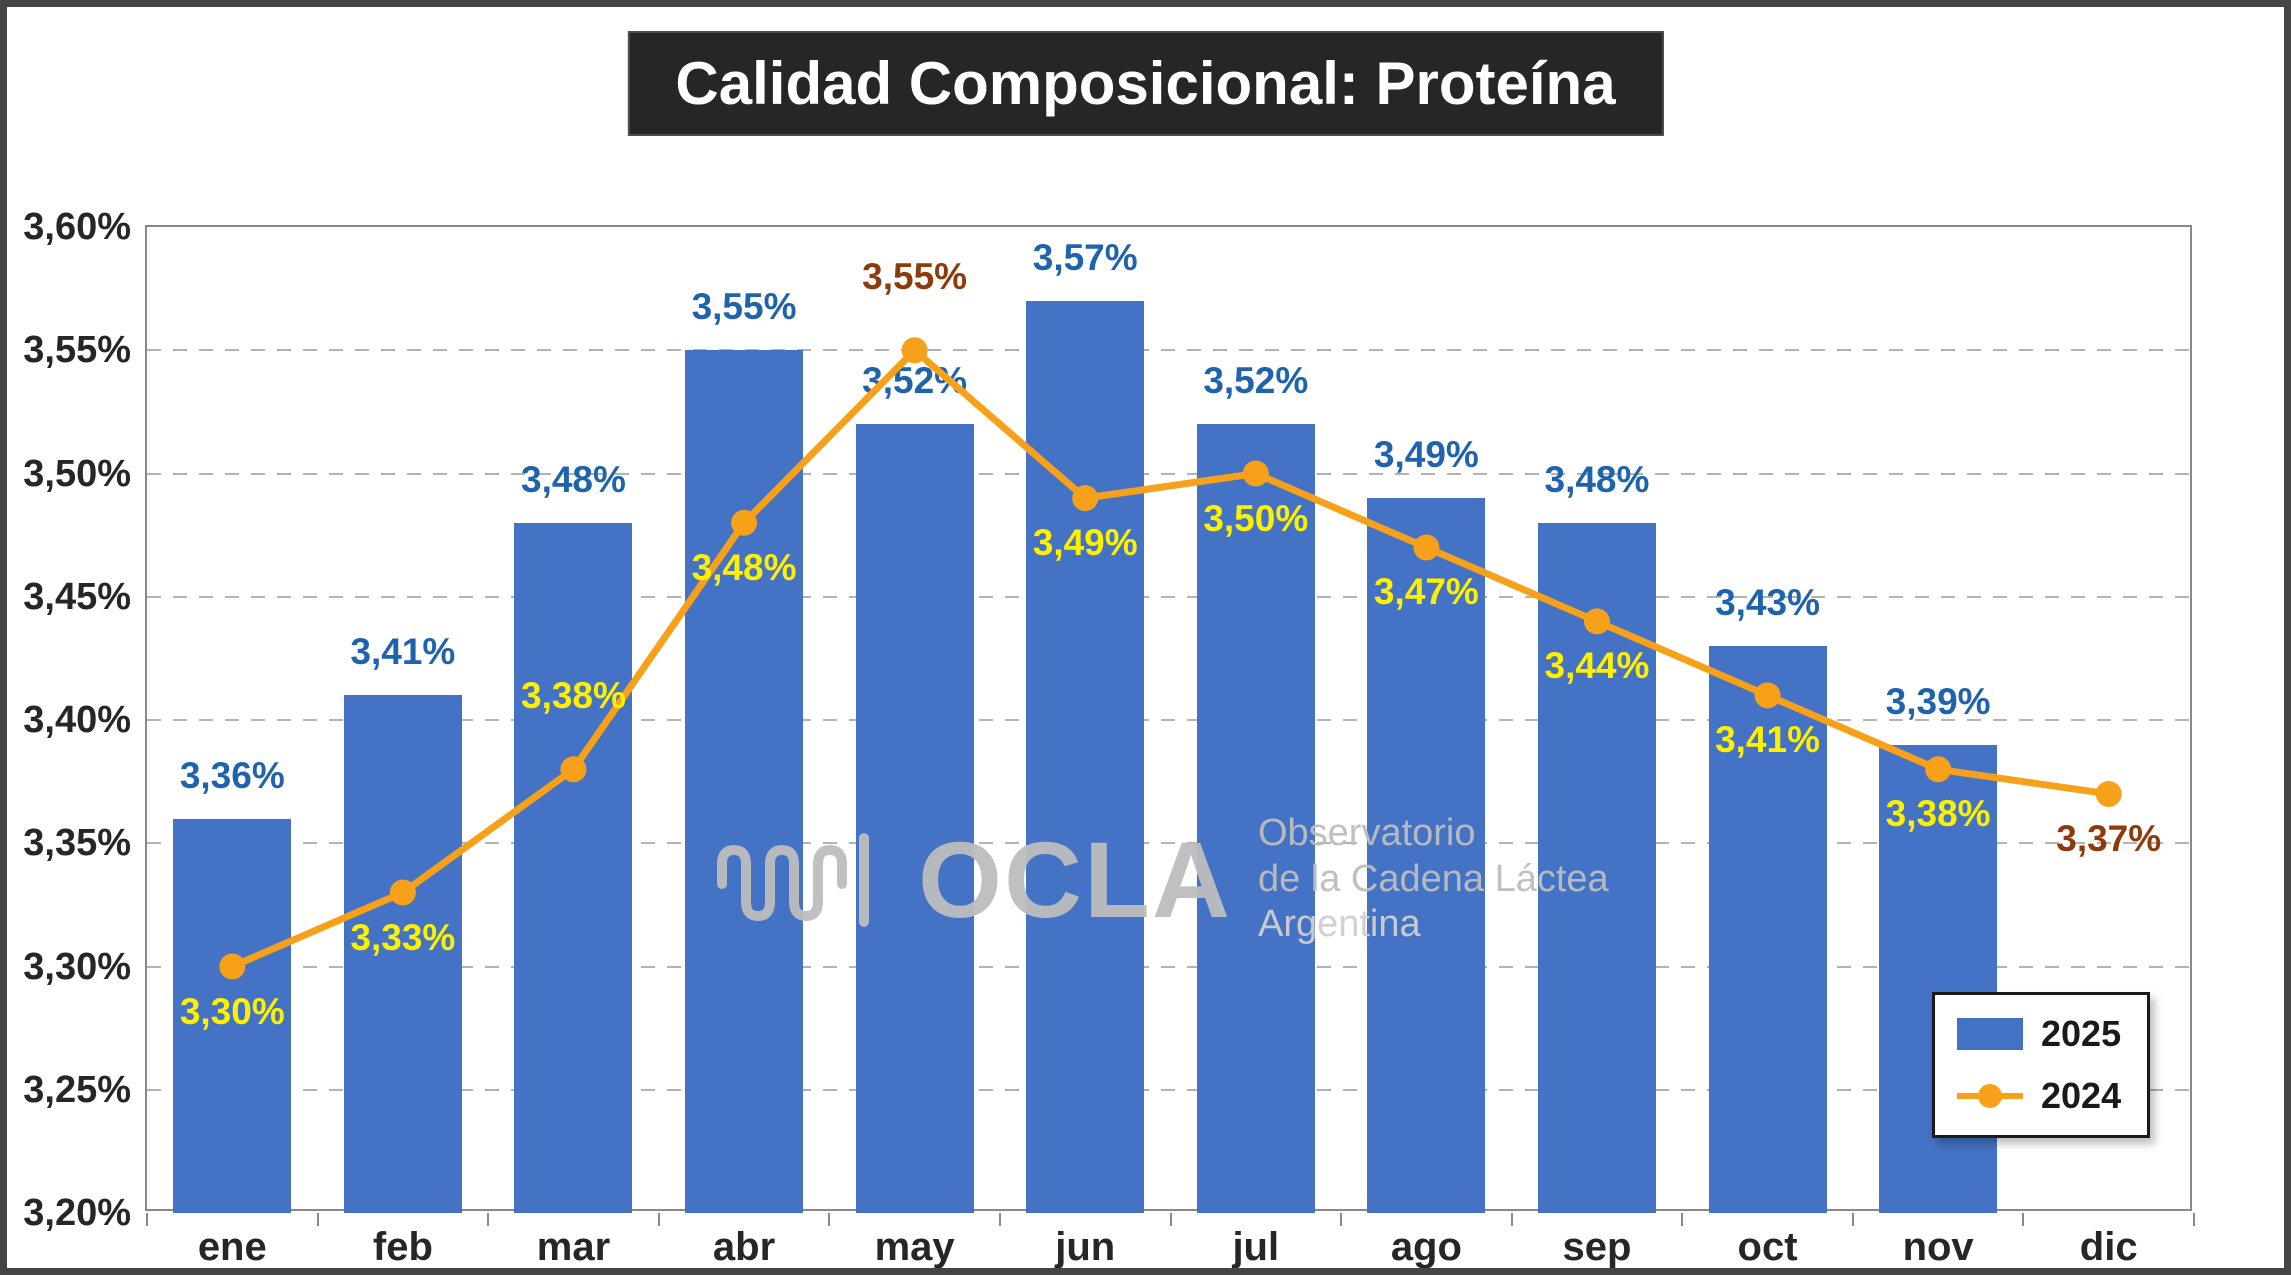 The width and height of the screenshot is (2291, 1275). What do you see at coordinates (573, 1247) in the screenshot?
I see `x-axis-label-mar: mar` at bounding box center [573, 1247].